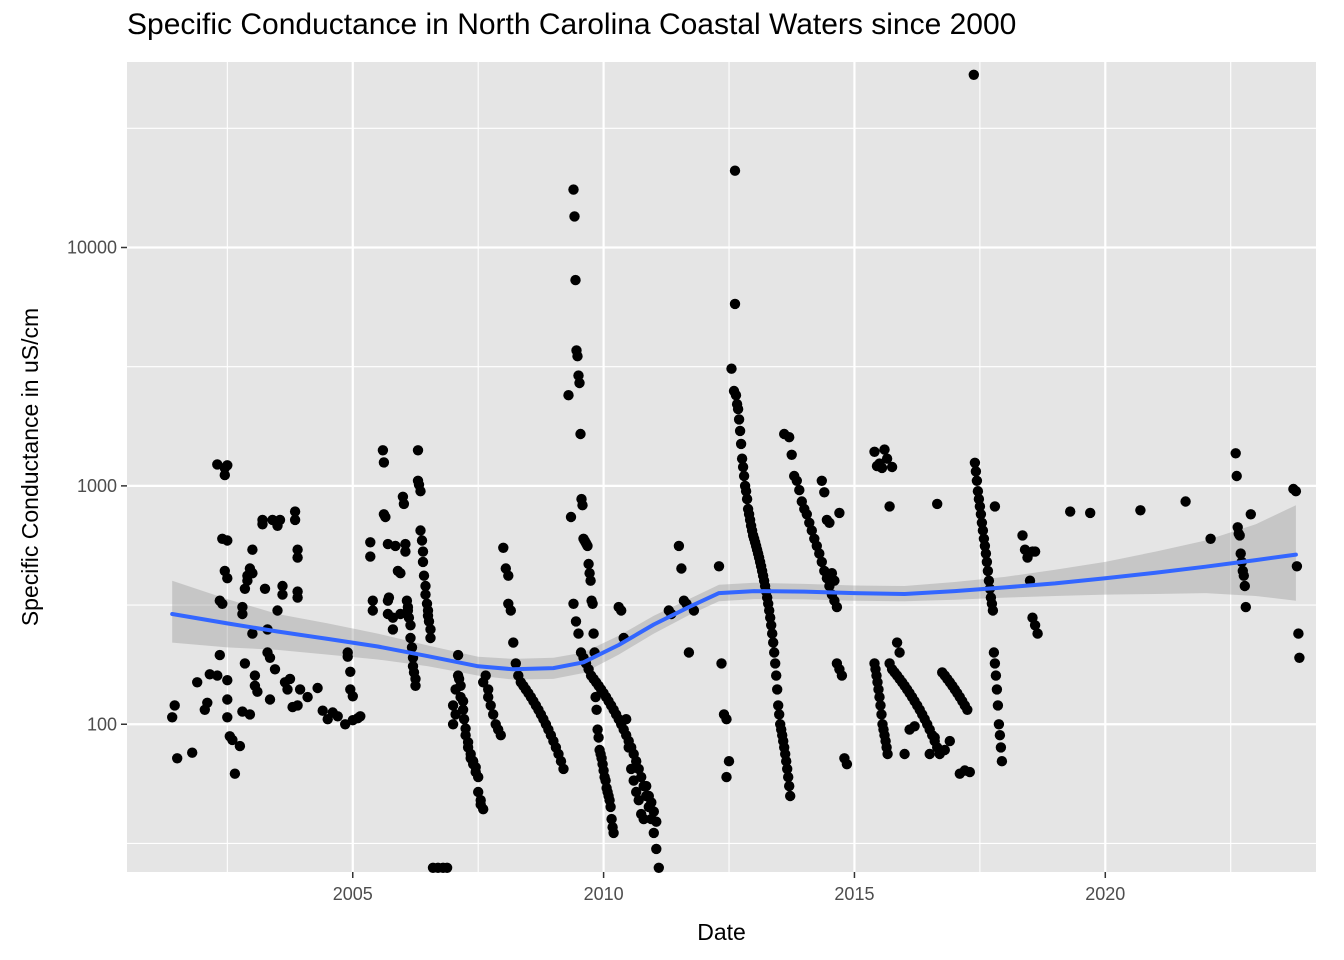 The image size is (1344, 960). What do you see at coordinates (604, 894) in the screenshot?
I see `x-tick-label: 2010` at bounding box center [604, 894].